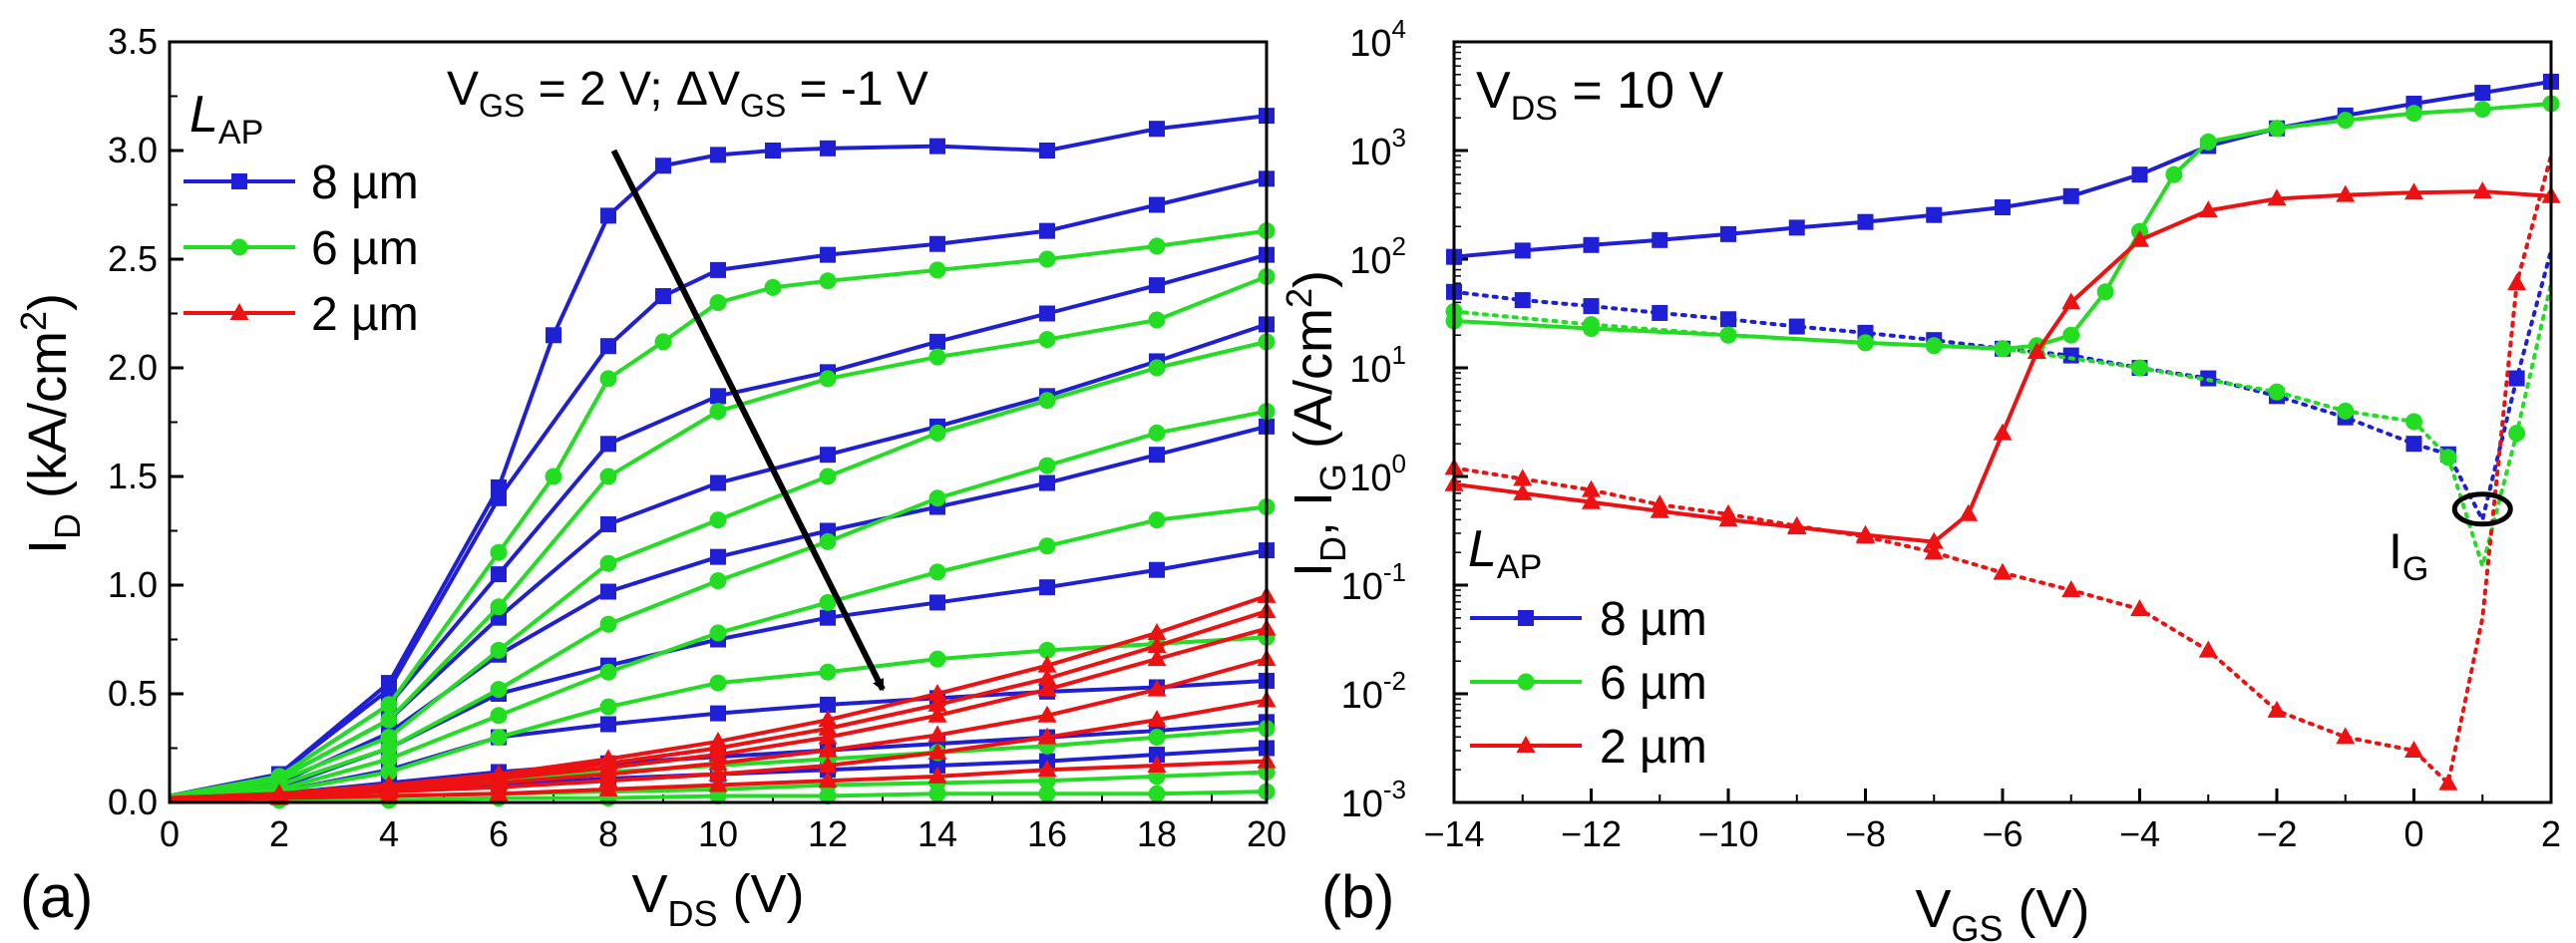  What do you see at coordinates (717, 899) in the screenshot?
I see `panel-a-xlabel: VDS (V)` at bounding box center [717, 899].